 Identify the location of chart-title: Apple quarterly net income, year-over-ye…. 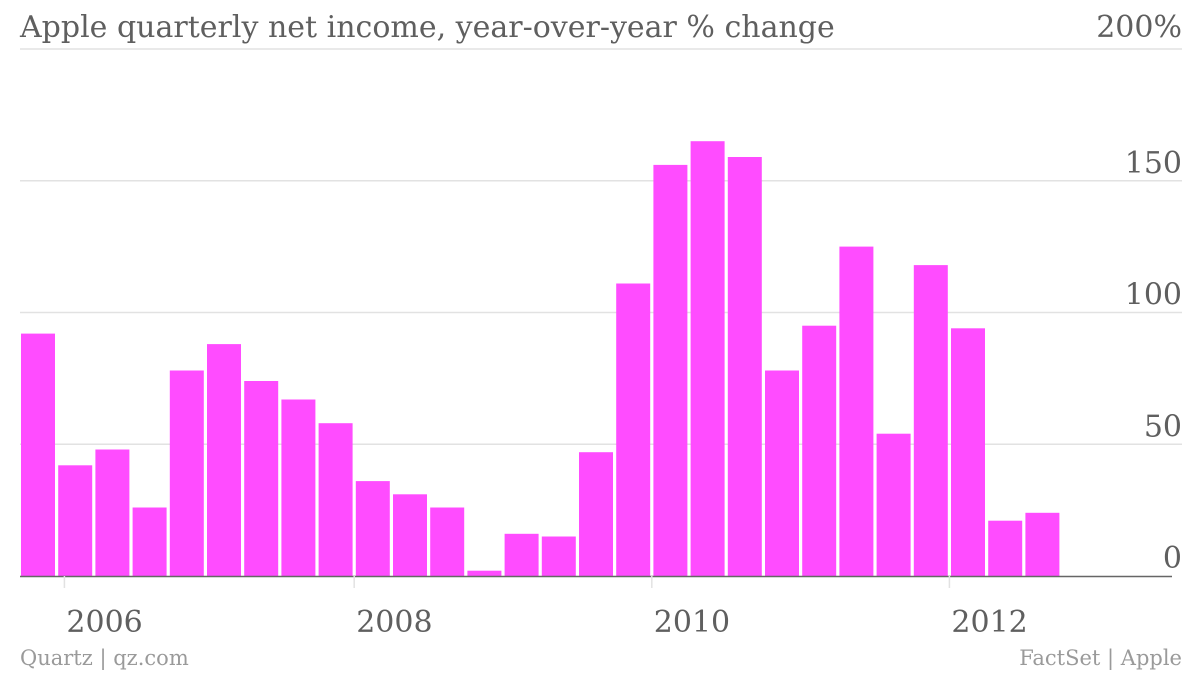
(427, 27).